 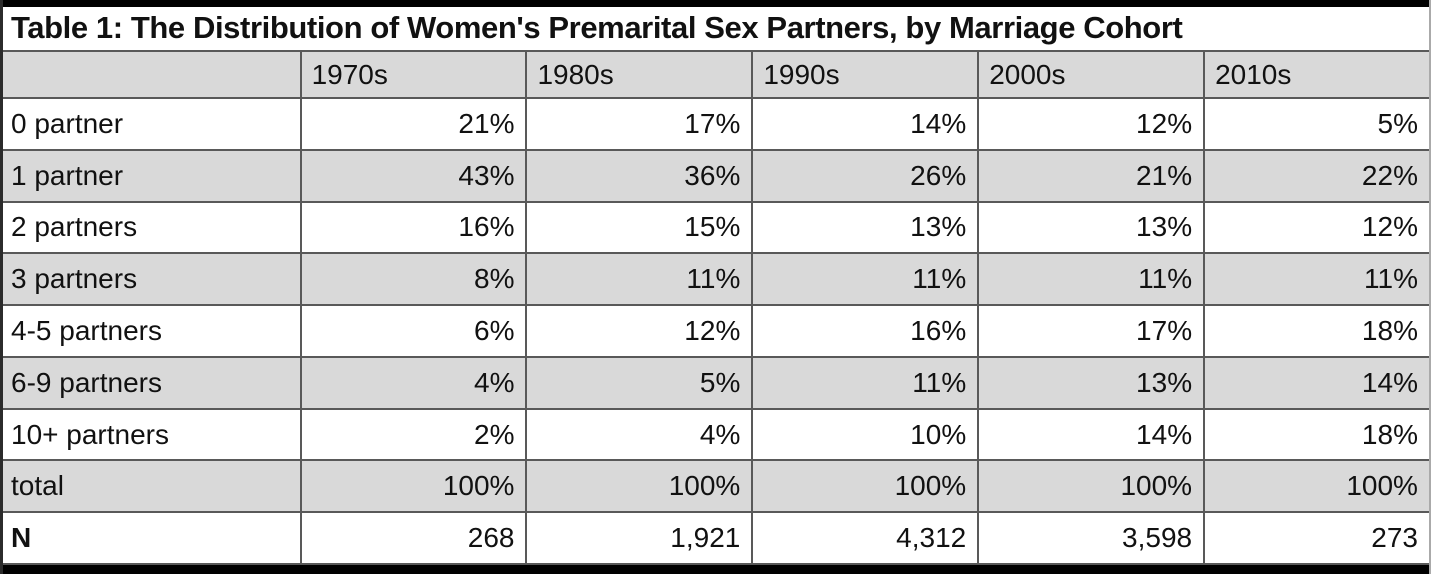 I want to click on bottom-border-bar, so click(x=716, y=569).